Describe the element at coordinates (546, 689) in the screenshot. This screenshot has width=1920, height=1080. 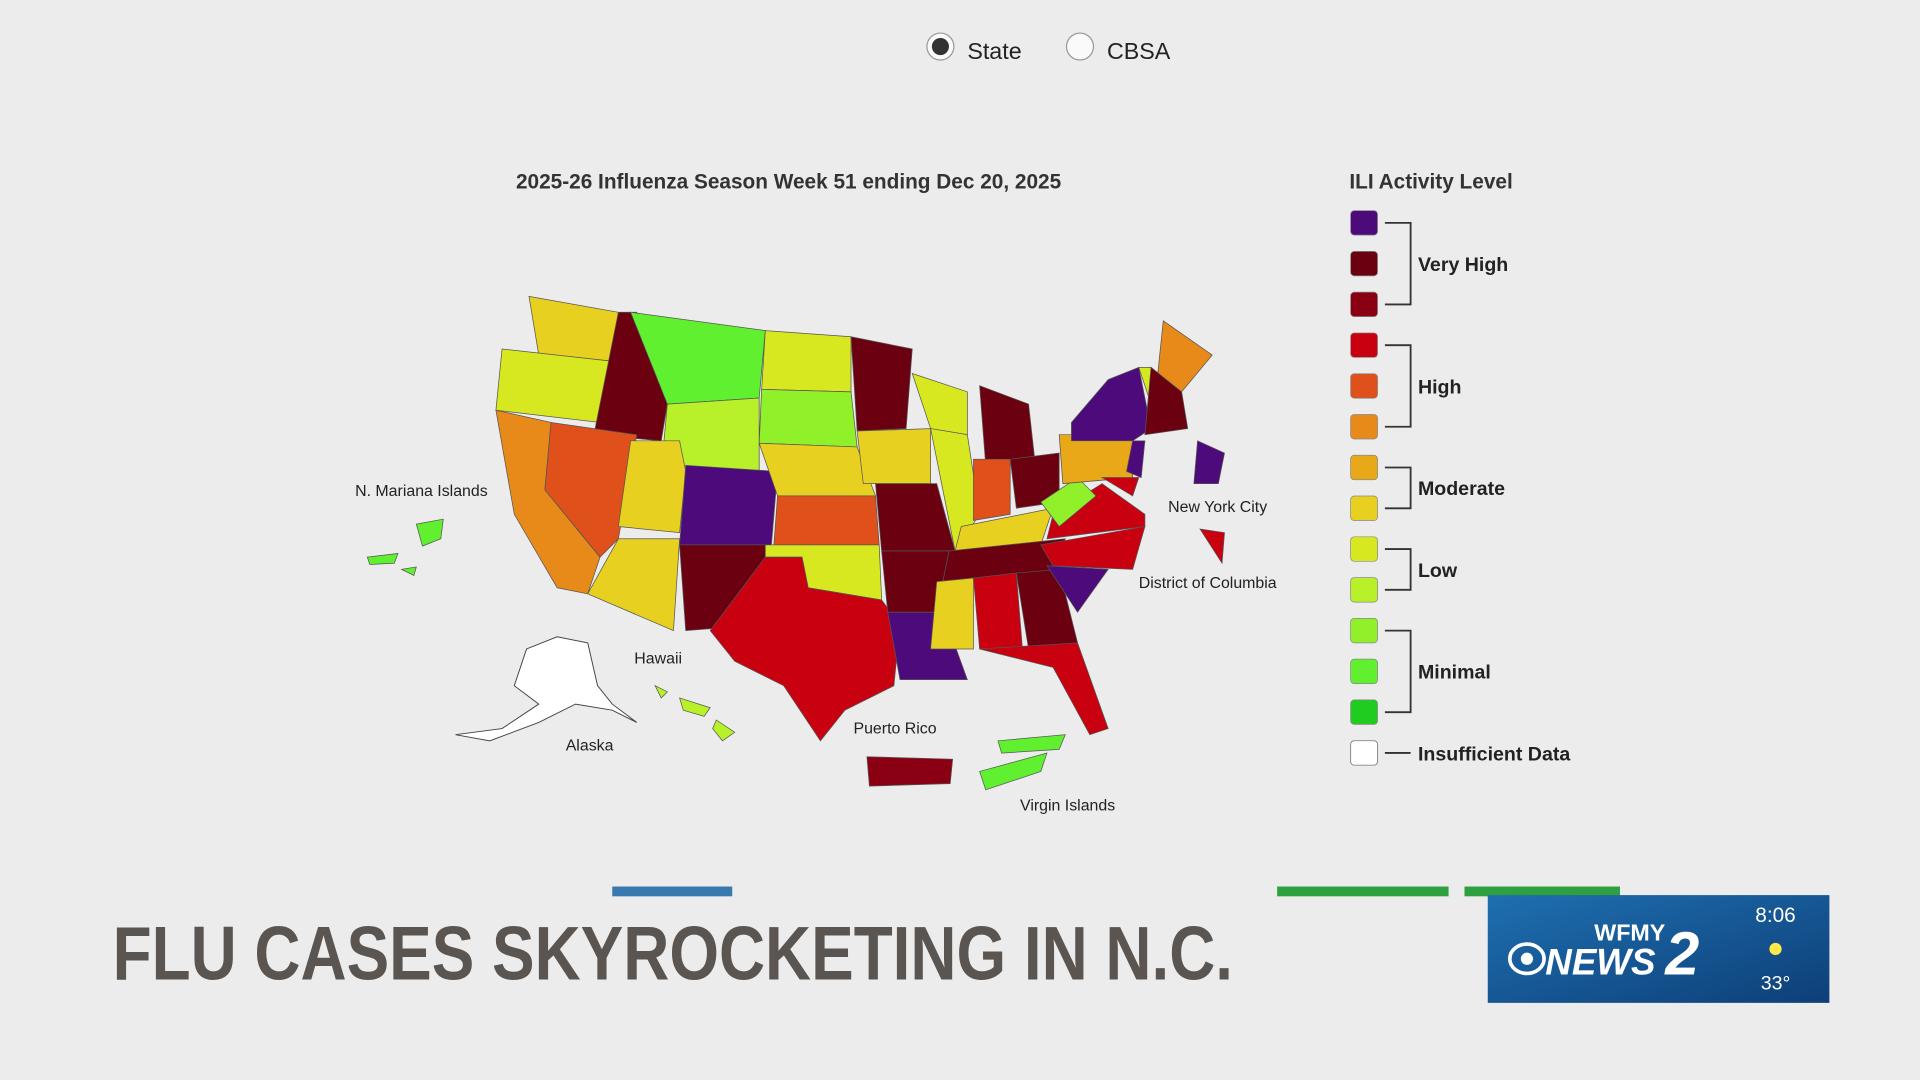
I see `alaska-outline` at that location.